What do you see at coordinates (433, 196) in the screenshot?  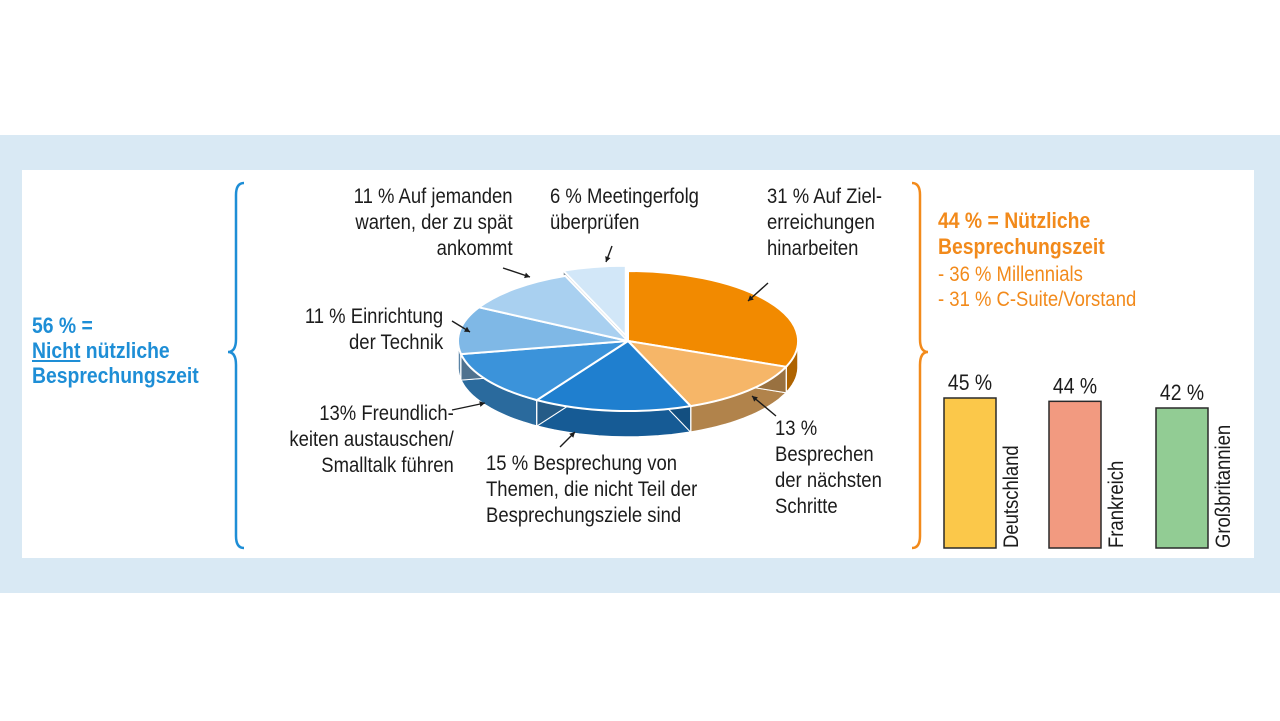 I see `label-waiting-line1: 11 % Auf jemanden` at bounding box center [433, 196].